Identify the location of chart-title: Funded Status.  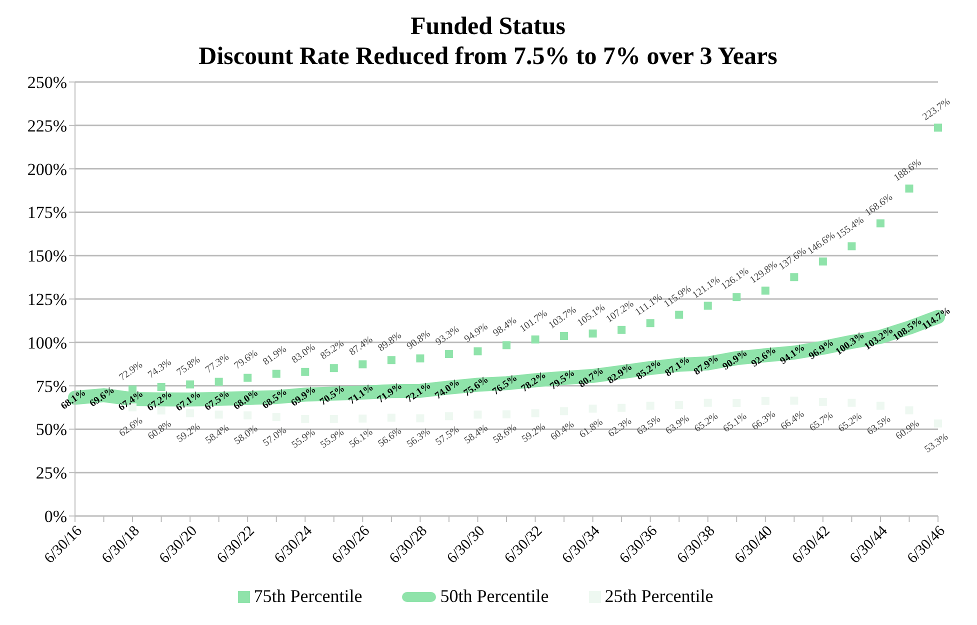
(488, 27).